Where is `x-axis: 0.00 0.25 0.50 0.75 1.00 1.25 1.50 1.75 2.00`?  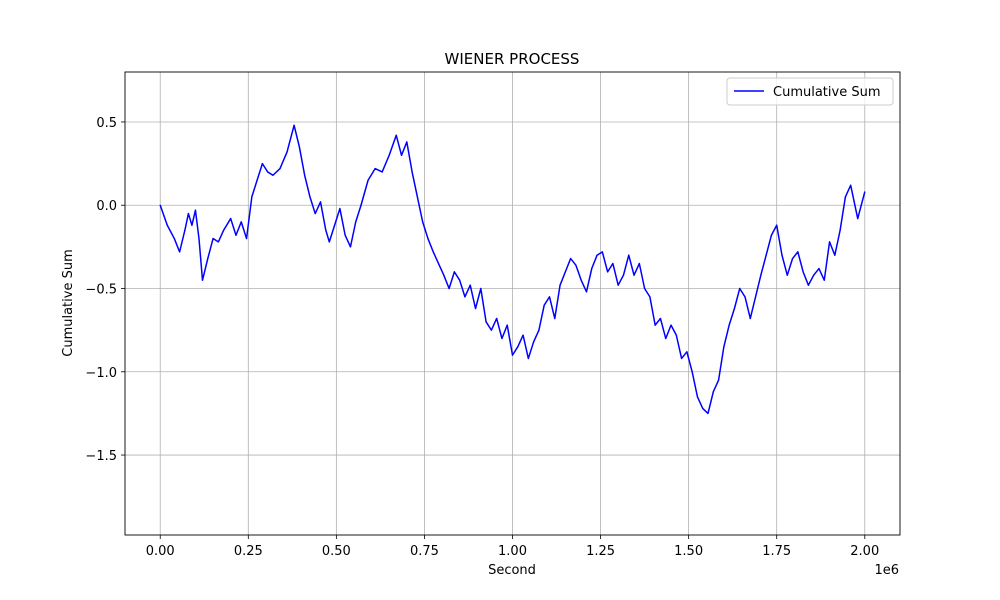 x-axis: 0.00 0.25 0.50 0.75 1.00 1.25 1.50 1.75 2.00 is located at coordinates (512, 547).